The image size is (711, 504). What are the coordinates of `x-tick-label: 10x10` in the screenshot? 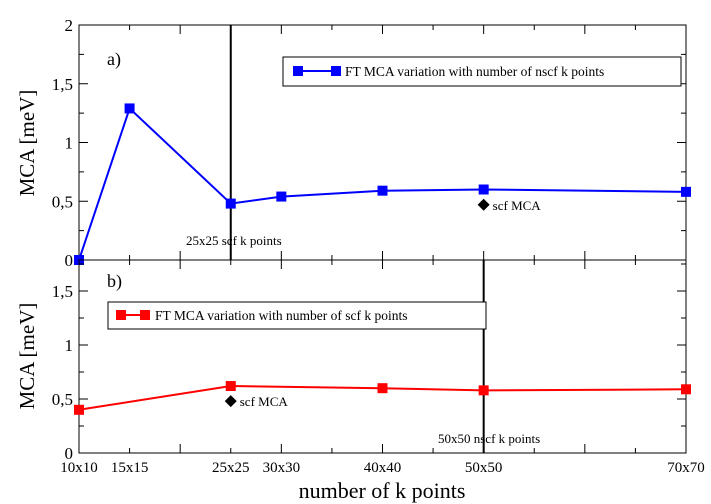 It's located at (79, 468).